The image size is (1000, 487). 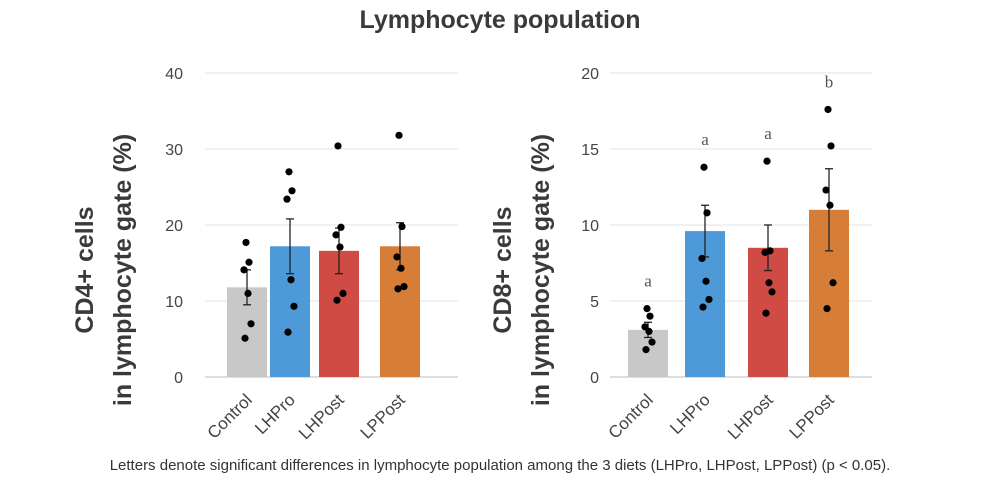 I want to click on y-tick-label: 30, so click(x=174, y=150).